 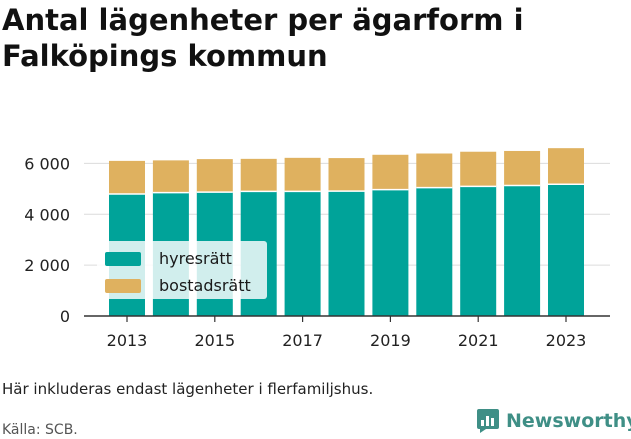 What do you see at coordinates (302, 340) in the screenshot?
I see `x-tick-label: 2017` at bounding box center [302, 340].